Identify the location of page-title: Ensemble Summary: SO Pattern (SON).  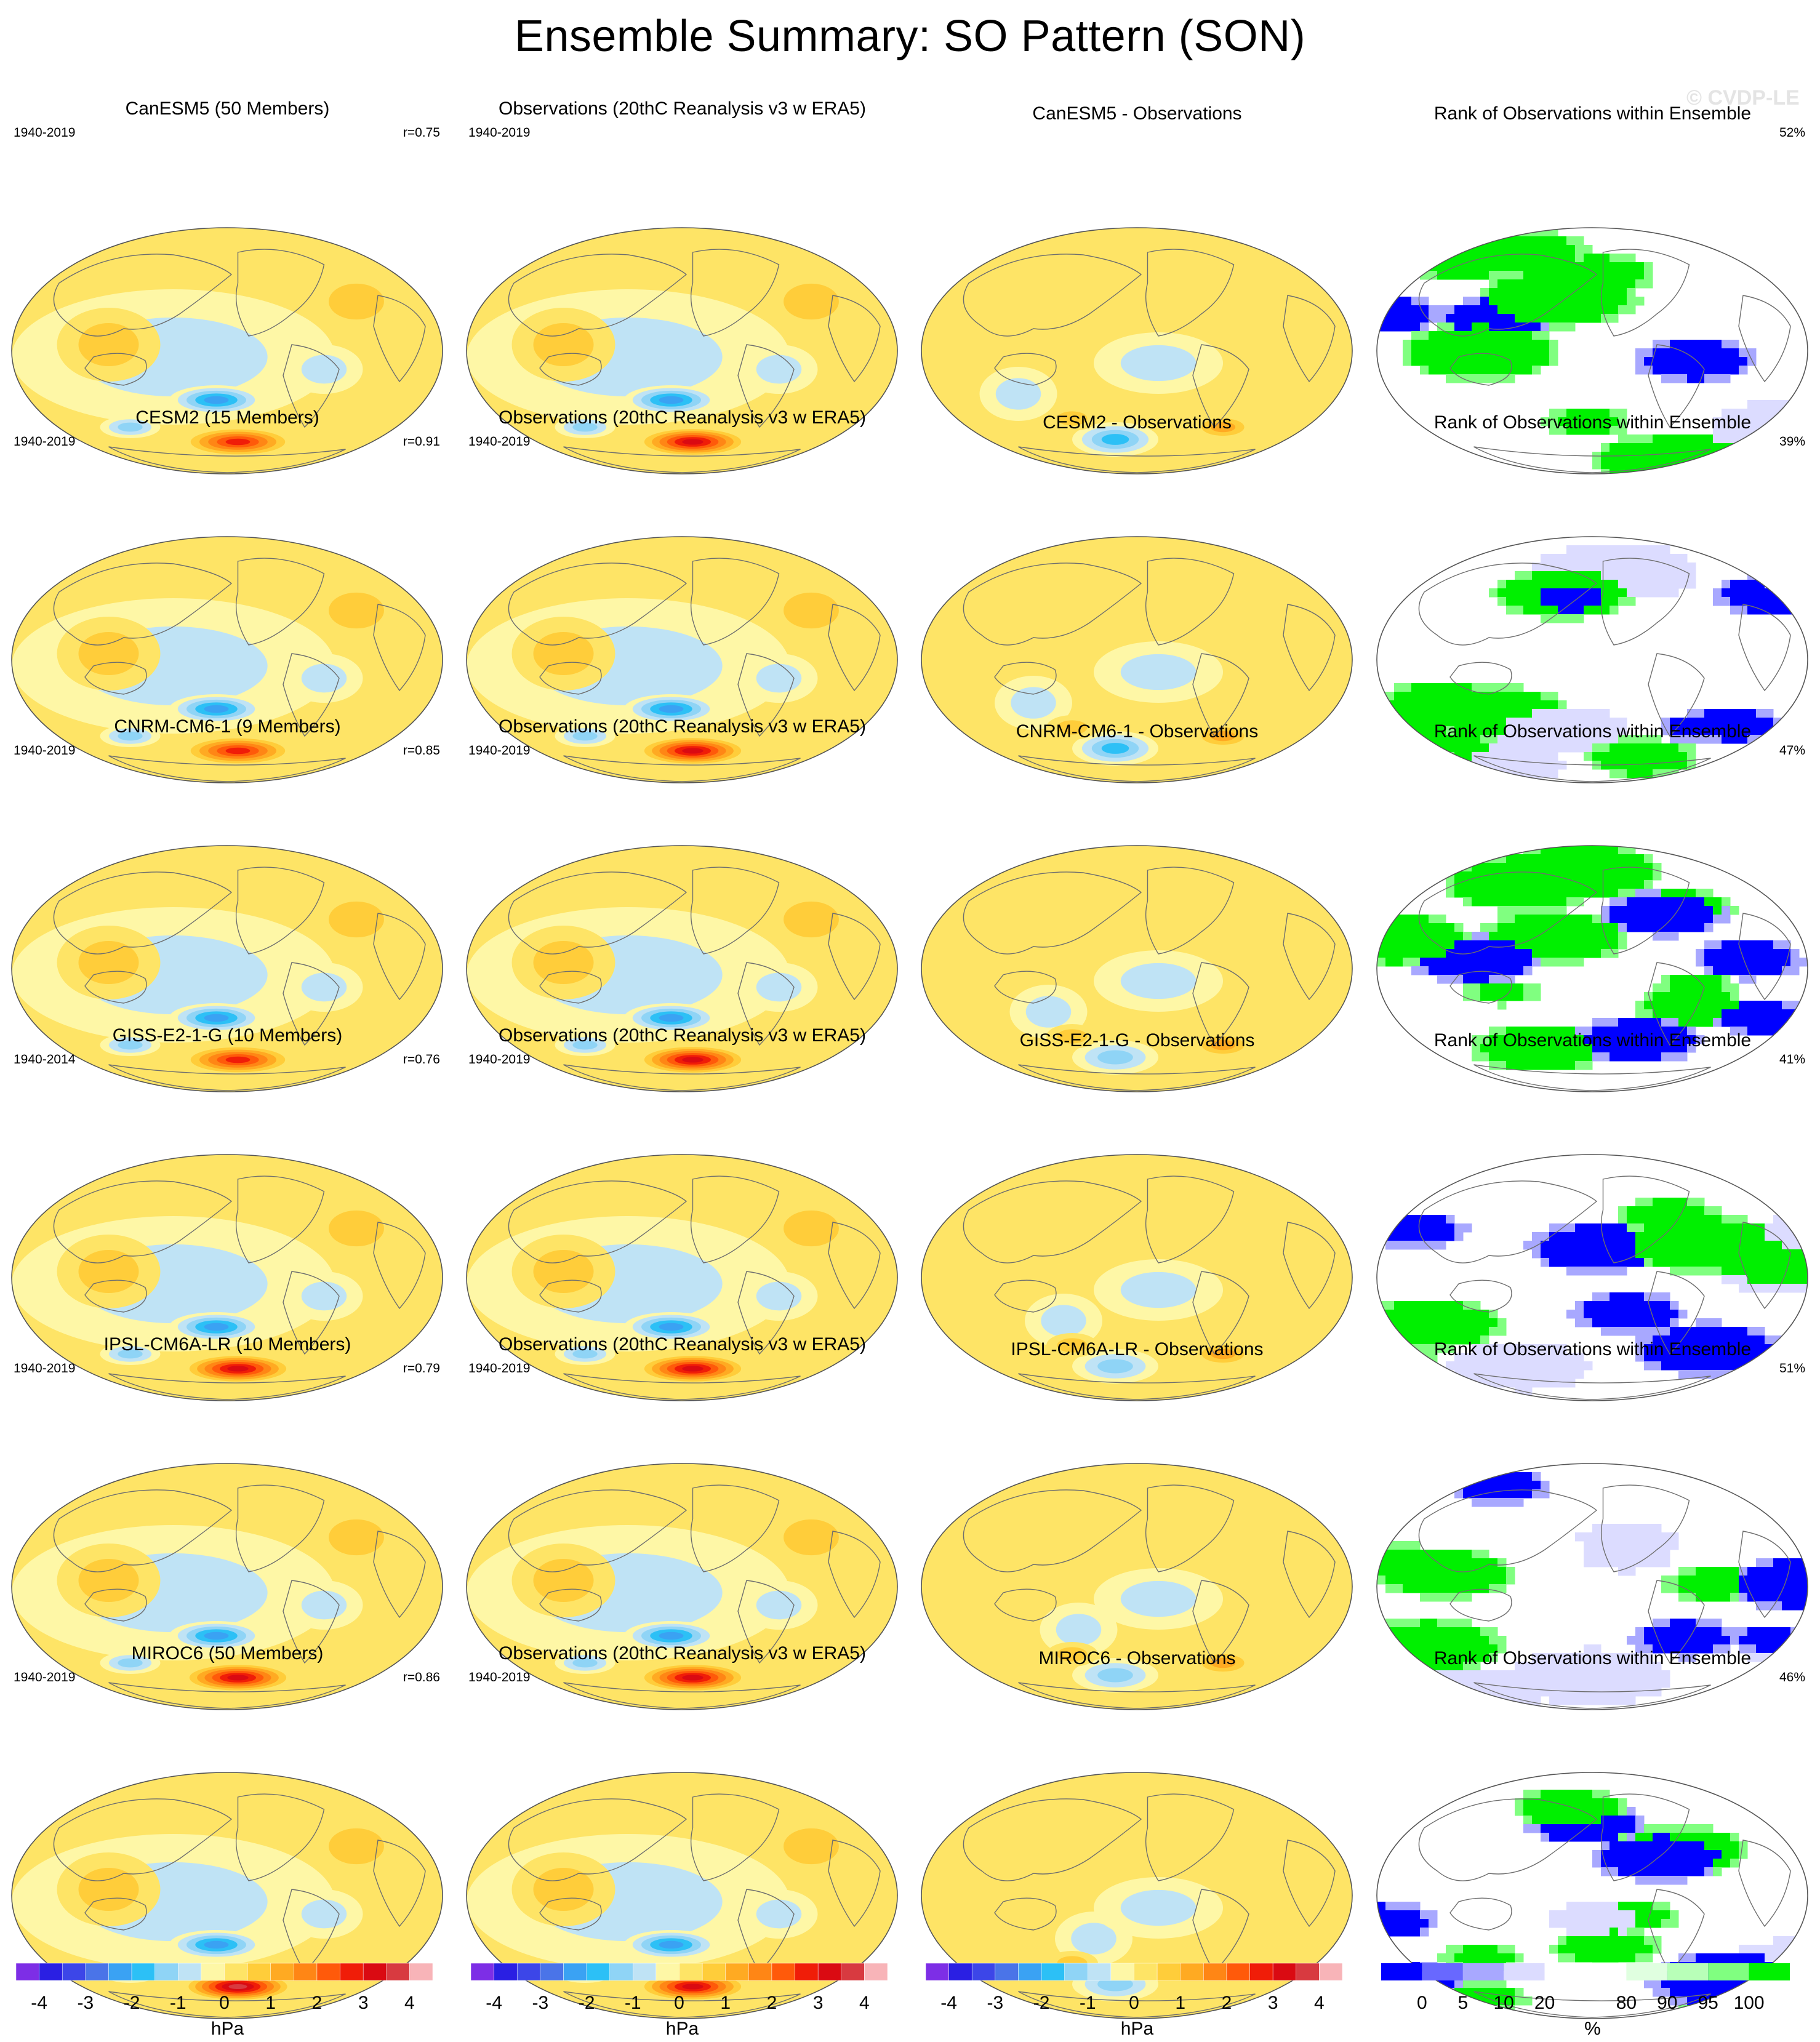
(910, 36).